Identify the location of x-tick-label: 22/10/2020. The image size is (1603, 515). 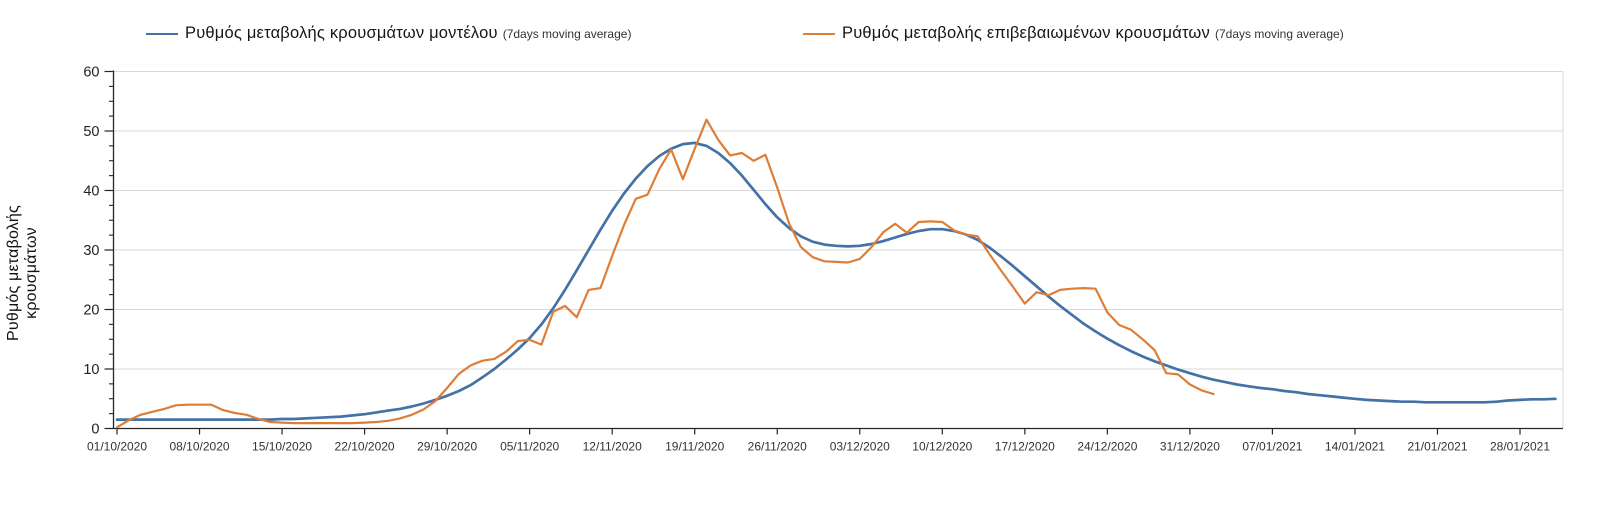
(365, 447).